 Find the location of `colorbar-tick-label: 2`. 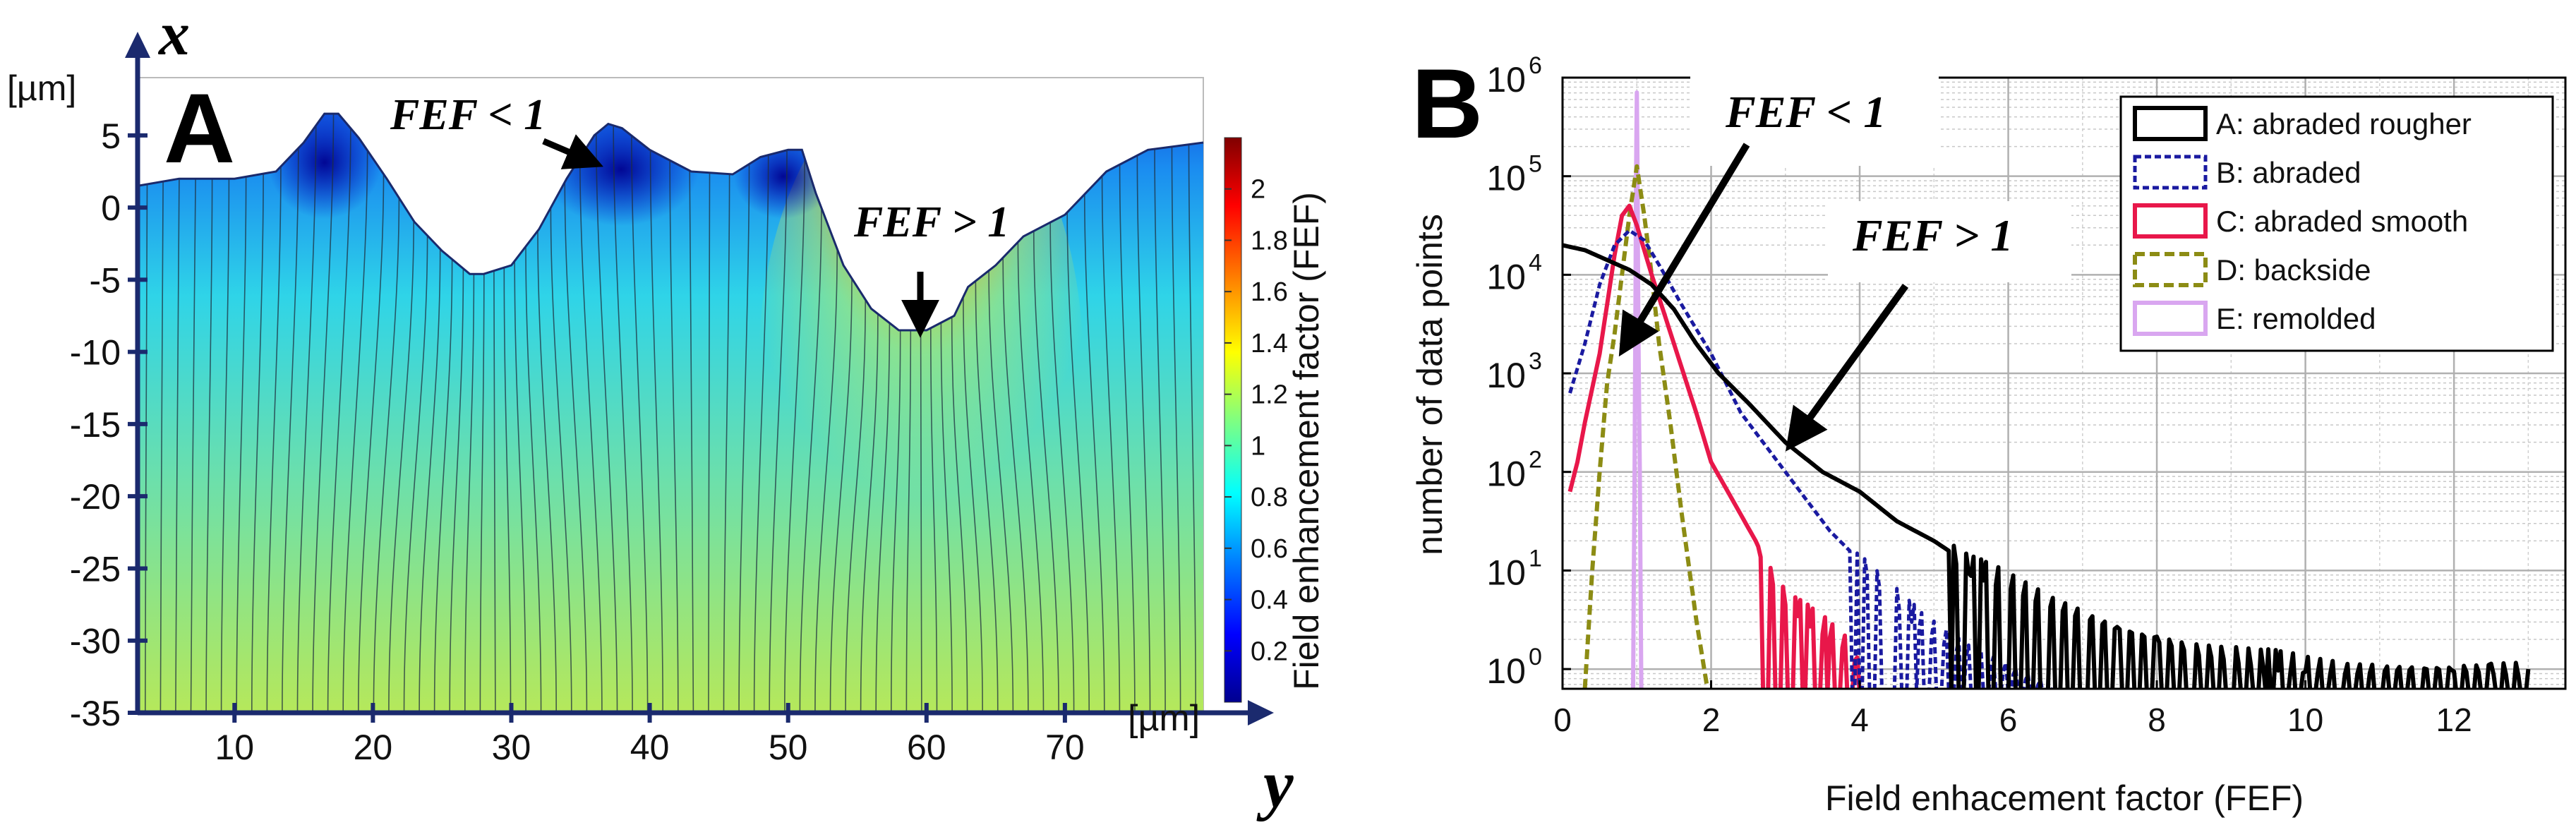

colorbar-tick-label: 2 is located at coordinates (1258, 190).